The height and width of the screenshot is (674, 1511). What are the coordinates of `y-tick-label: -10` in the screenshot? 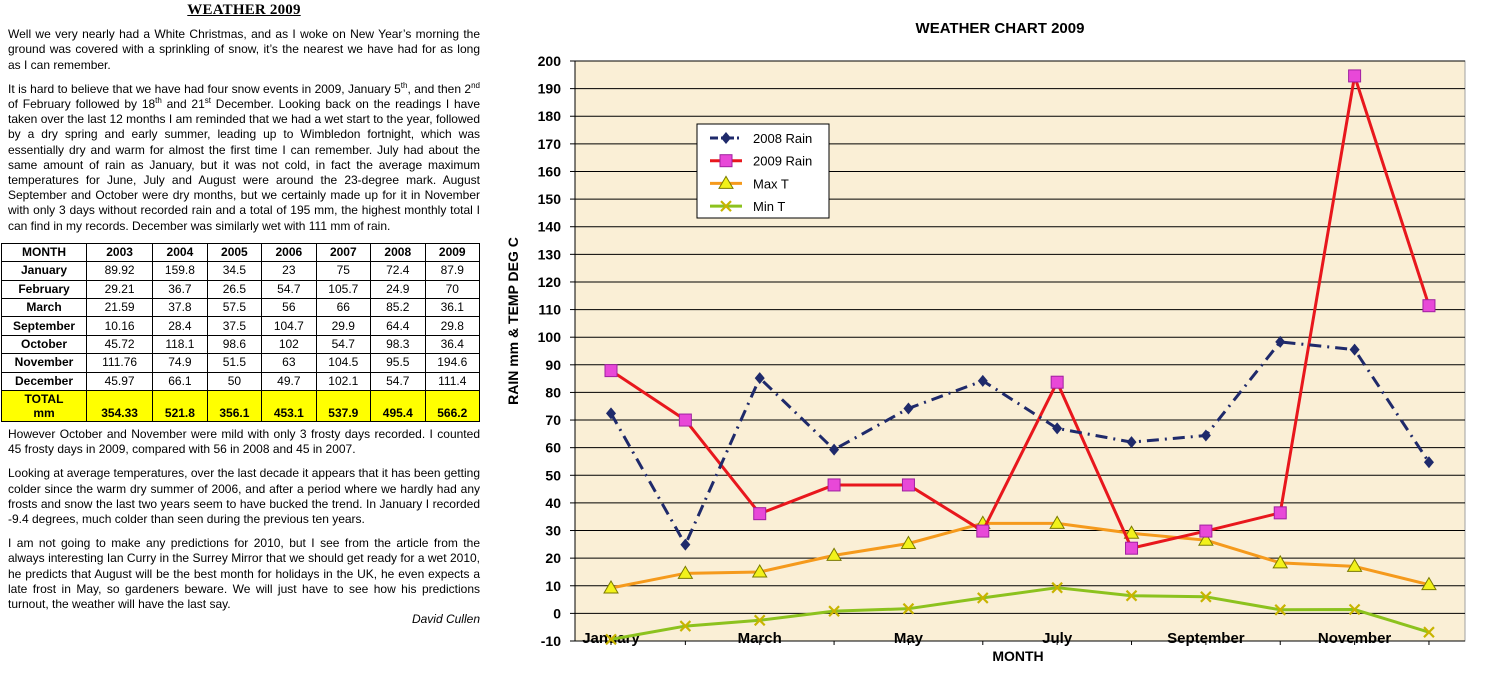 It's located at (551, 641).